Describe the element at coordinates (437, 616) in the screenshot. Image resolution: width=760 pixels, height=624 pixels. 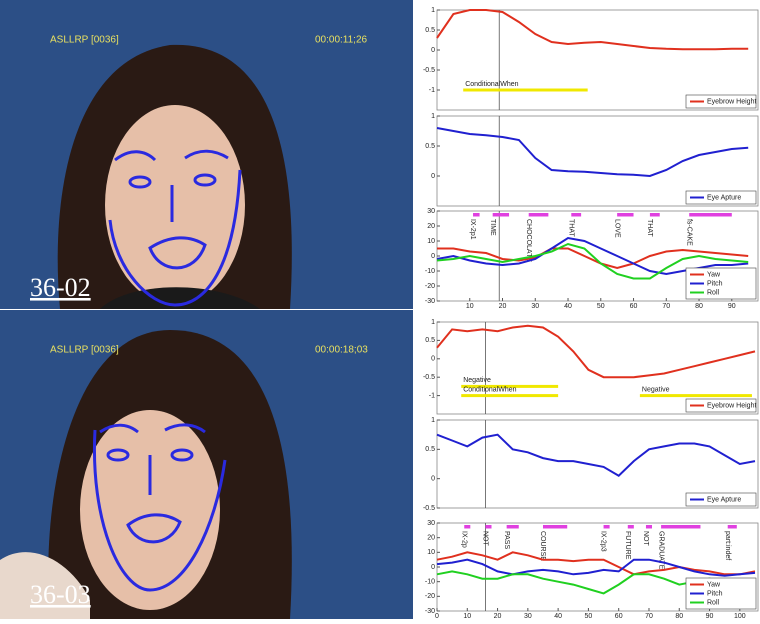
I see `x-tick-label: 0` at that location.